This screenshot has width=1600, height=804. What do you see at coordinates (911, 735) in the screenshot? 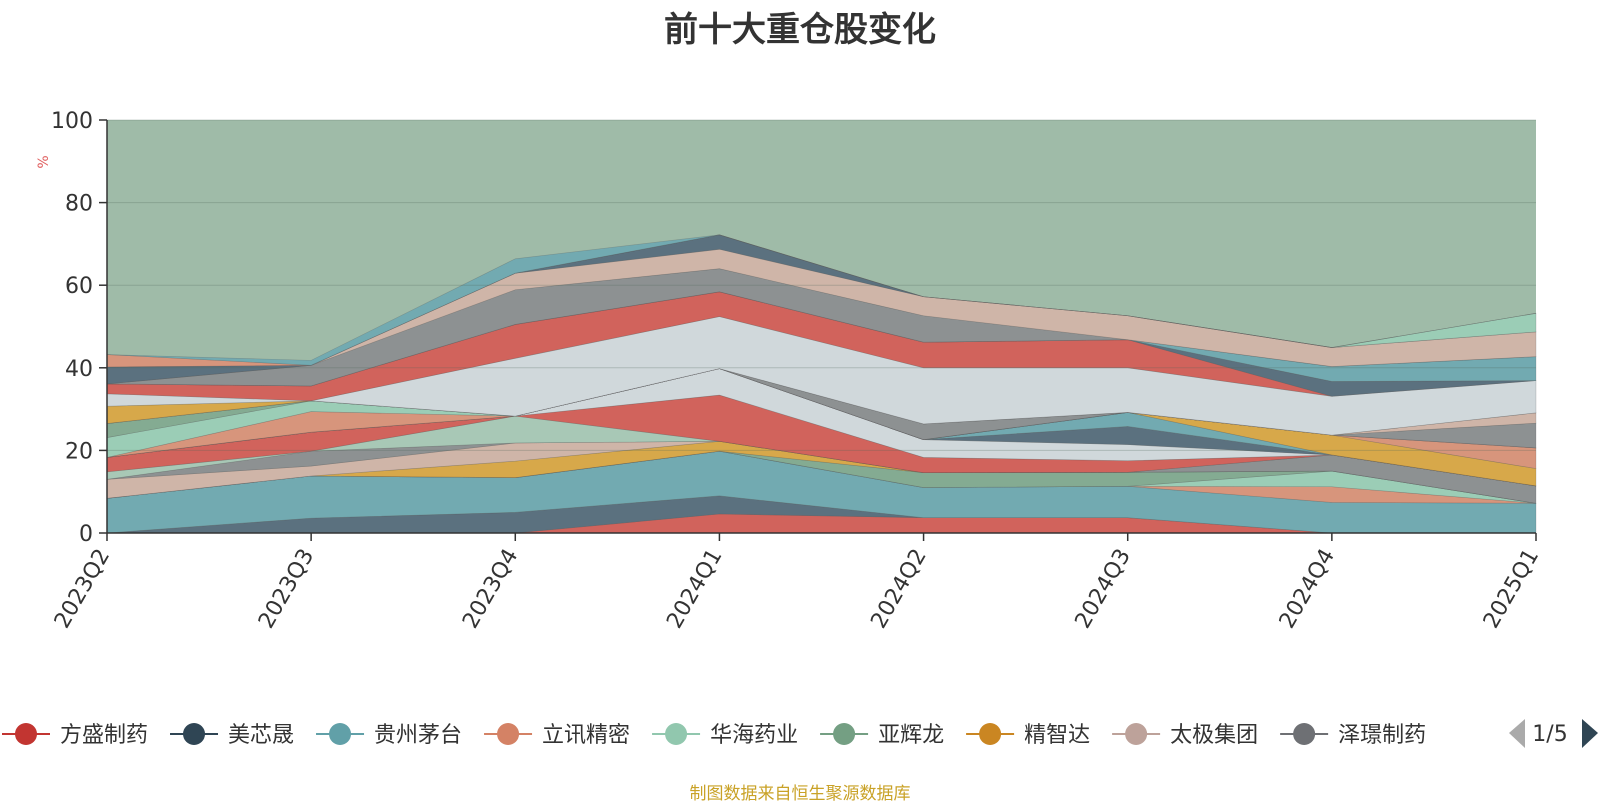
I see `legend-label: 亚辉龙` at bounding box center [911, 735].